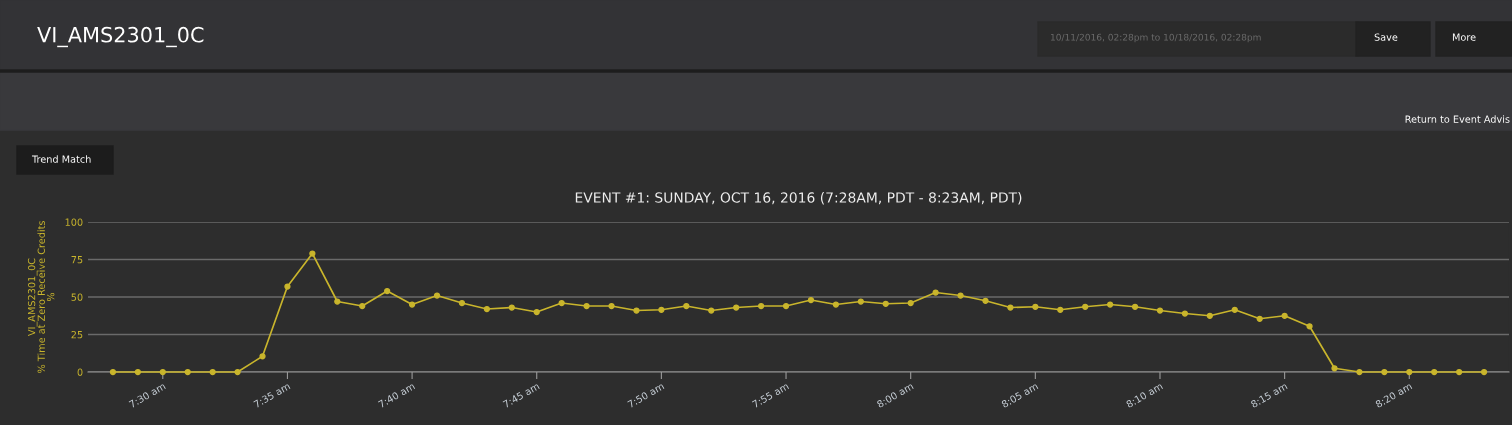 The width and height of the screenshot is (1512, 425). I want to click on x-tick-label: 7:45 am, so click(521, 395).